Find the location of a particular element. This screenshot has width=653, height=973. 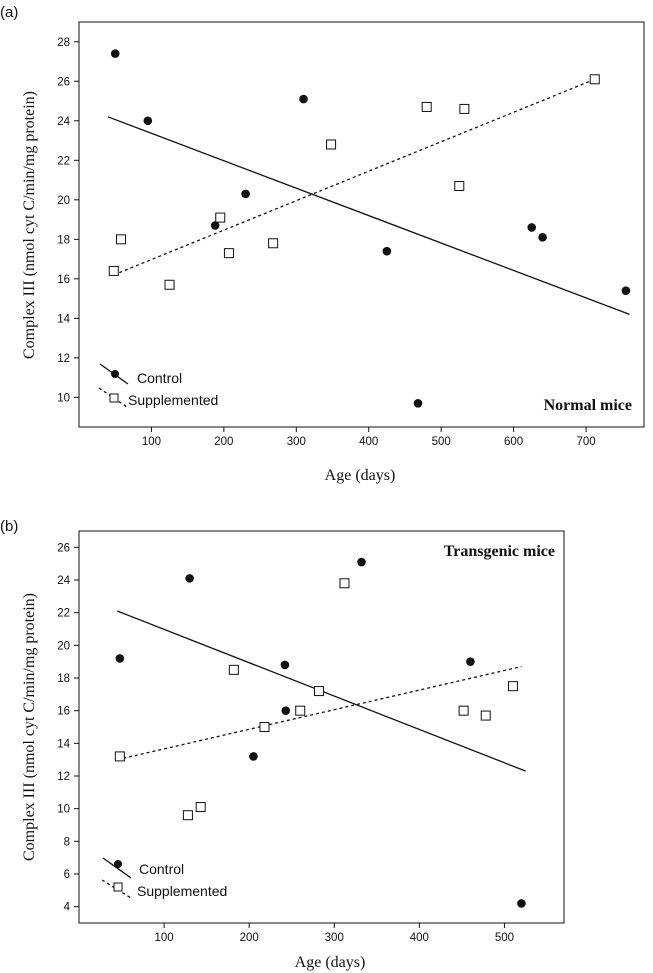

panel-b-y-axis-title: Complex III (nmol cyt C/min/mg protein) is located at coordinates (29, 727).